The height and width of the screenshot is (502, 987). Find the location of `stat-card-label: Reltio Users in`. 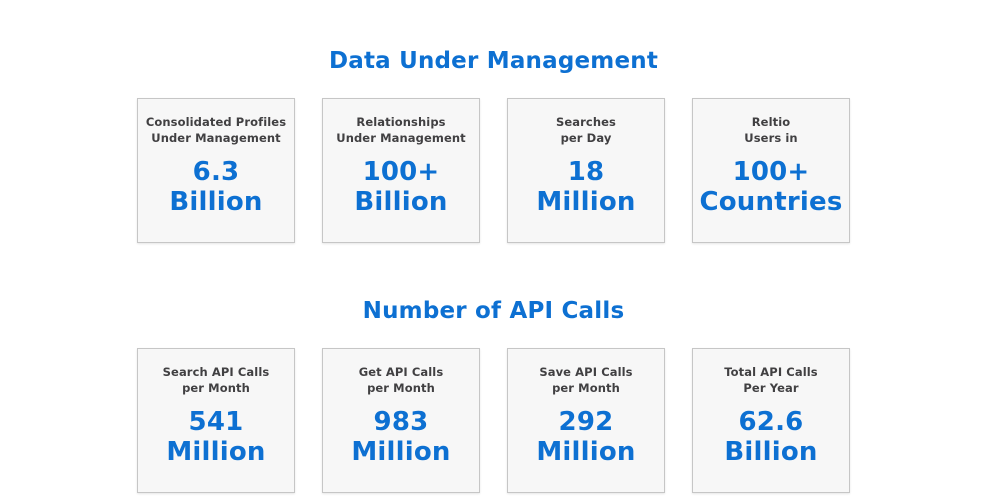

stat-card-label: Reltio Users in is located at coordinates (770, 130).